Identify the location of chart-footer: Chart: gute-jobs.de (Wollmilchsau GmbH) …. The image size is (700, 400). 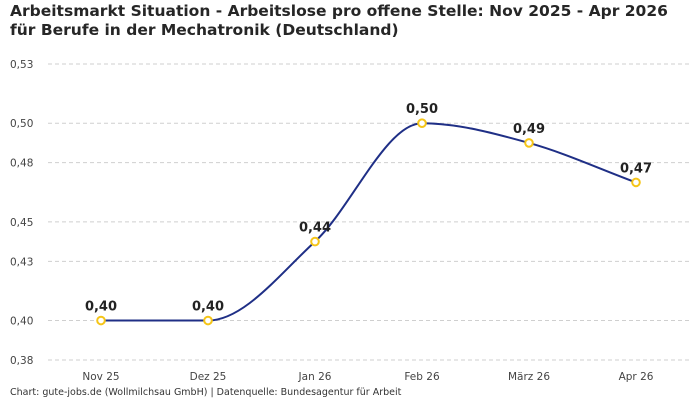
(206, 392).